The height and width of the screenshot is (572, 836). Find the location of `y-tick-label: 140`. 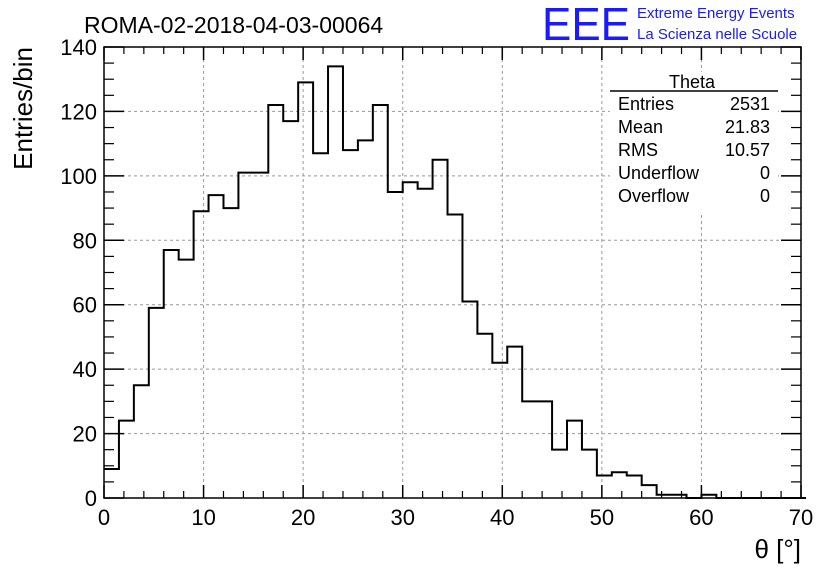

y-tick-label: 140 is located at coordinates (78, 47).